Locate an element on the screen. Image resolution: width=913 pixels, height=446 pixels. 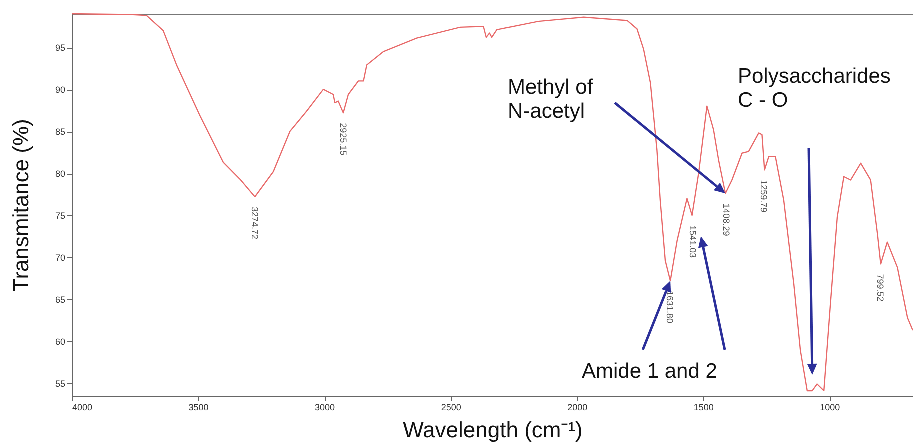
annotation: 1408.29 is located at coordinates (727, 220).